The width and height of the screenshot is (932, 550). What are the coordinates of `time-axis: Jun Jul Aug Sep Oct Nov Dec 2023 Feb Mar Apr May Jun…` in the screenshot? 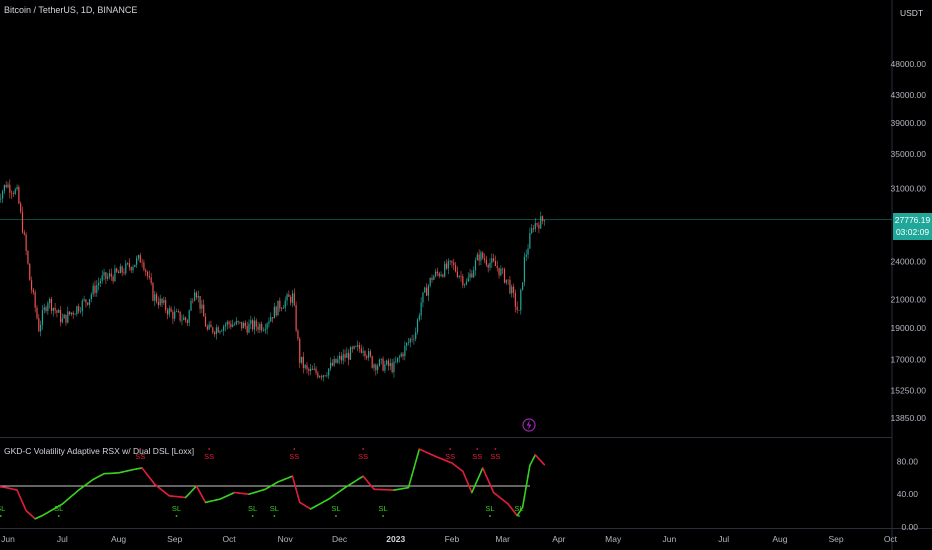 It's located at (449, 539).